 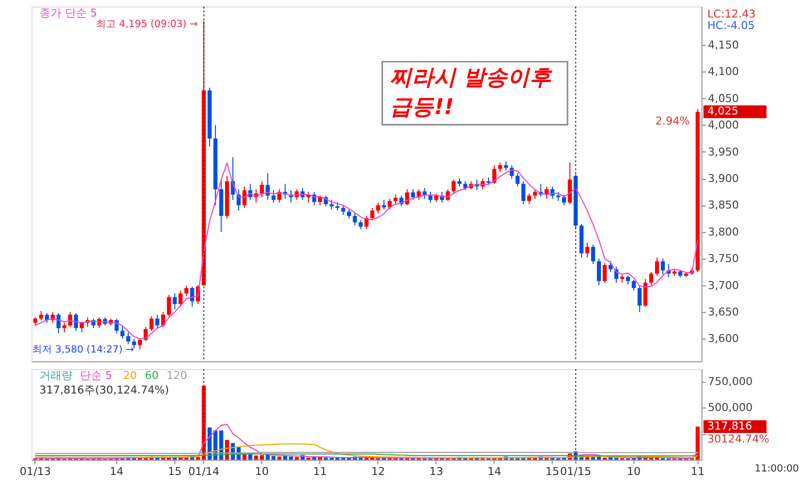 What do you see at coordinates (723, 312) in the screenshot?
I see `y-tick-label: 3,650` at bounding box center [723, 312].